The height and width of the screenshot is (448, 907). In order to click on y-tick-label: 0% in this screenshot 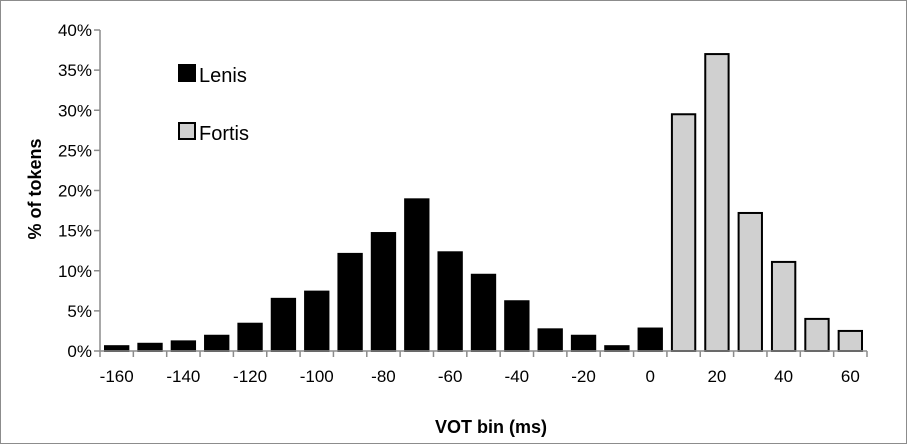, I will do `click(79, 351)`.